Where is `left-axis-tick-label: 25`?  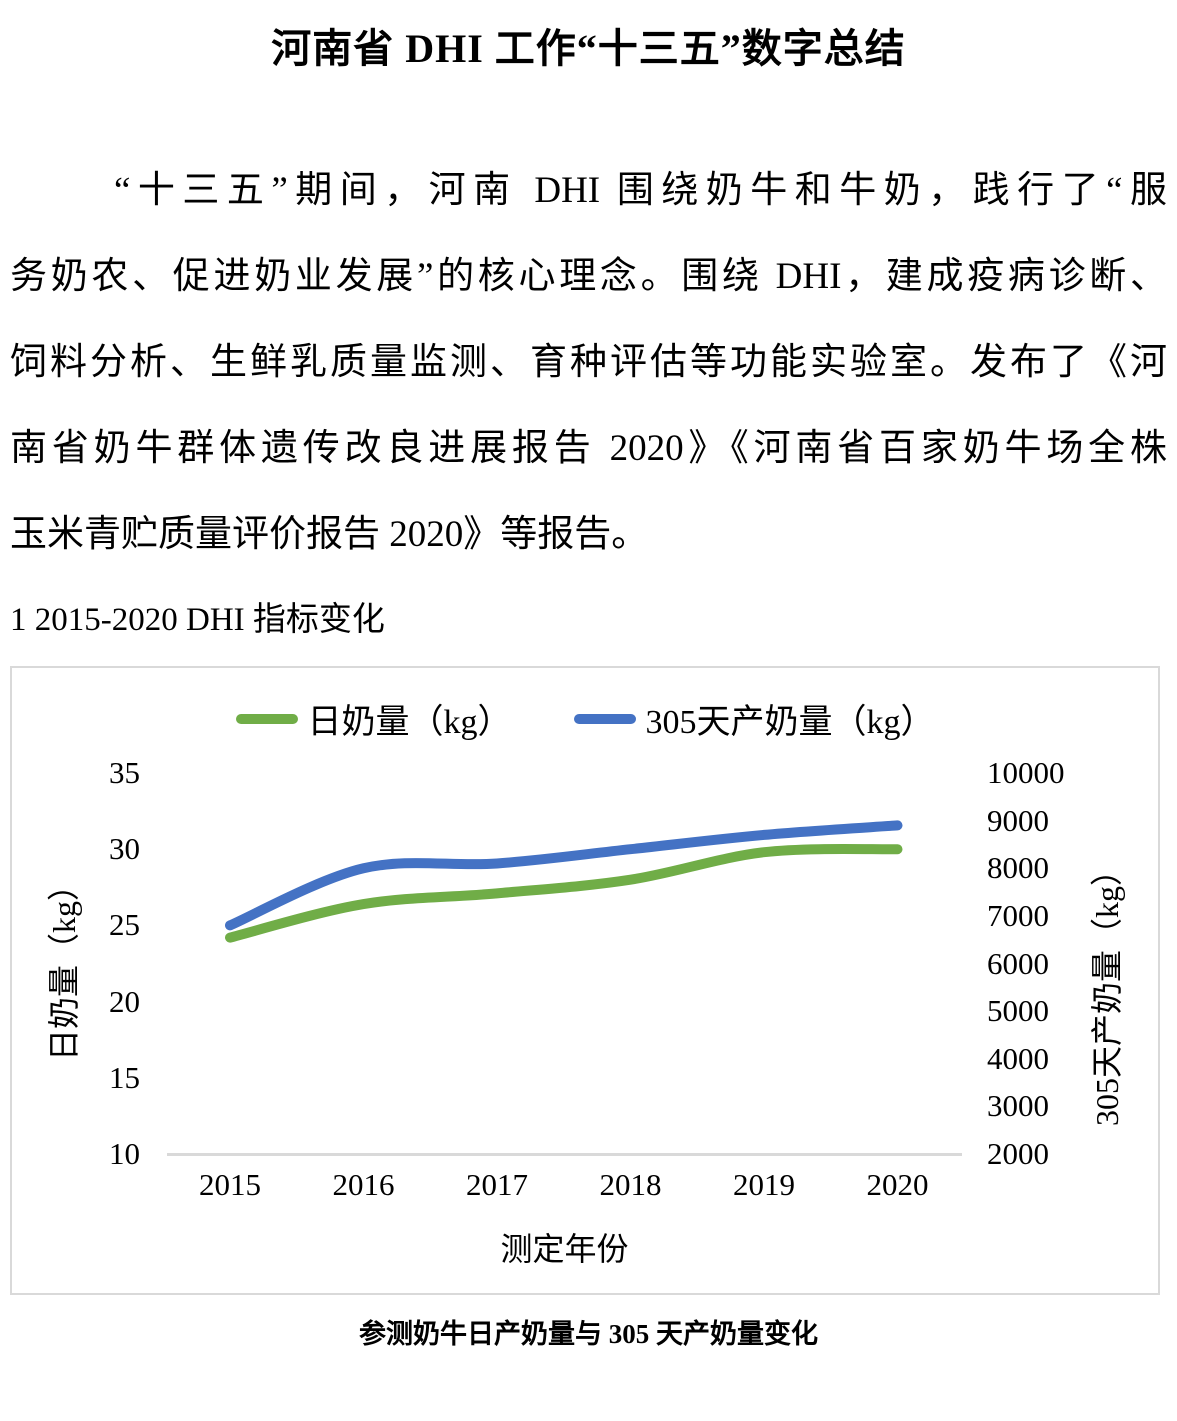 left-axis-tick-label: 25 is located at coordinates (124, 925).